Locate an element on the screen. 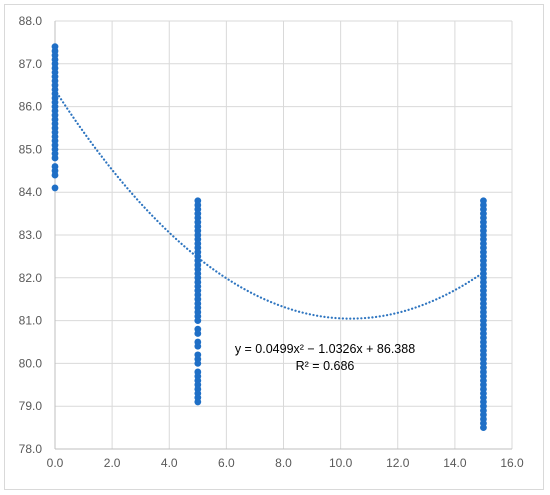  y-tick-label: 81.0 is located at coordinates (31, 321).